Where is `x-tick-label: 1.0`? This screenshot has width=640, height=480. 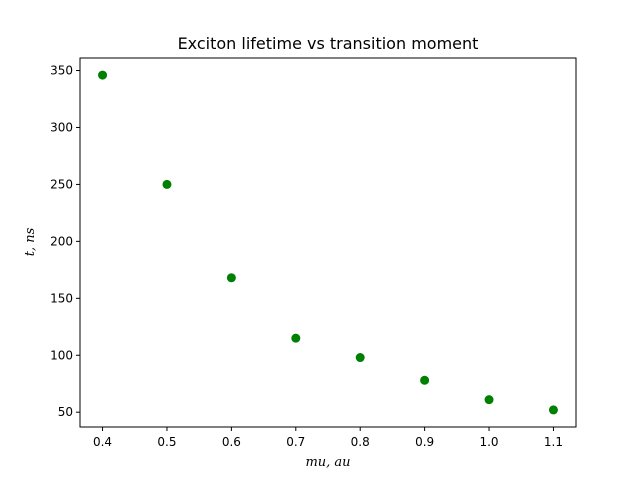 x-tick-label: 1.0 is located at coordinates (488, 442).